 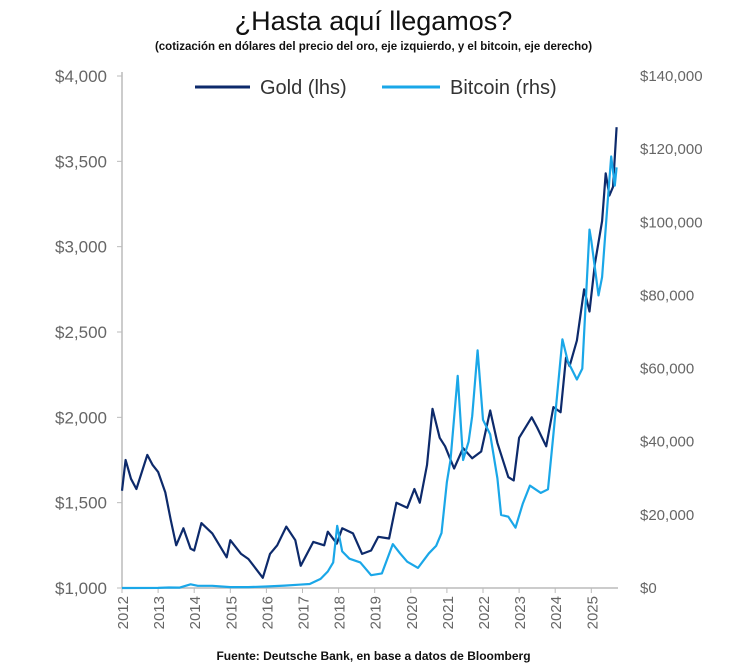 What do you see at coordinates (81, 417) in the screenshot?
I see `y-left-tick-label: $2,000` at bounding box center [81, 417].